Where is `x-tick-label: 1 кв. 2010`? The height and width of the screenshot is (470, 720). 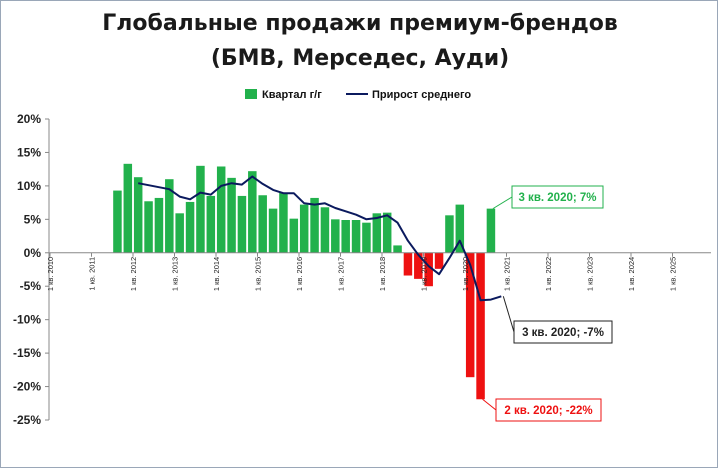 x-tick-label: 1 кв. 2010 is located at coordinates (50, 274).